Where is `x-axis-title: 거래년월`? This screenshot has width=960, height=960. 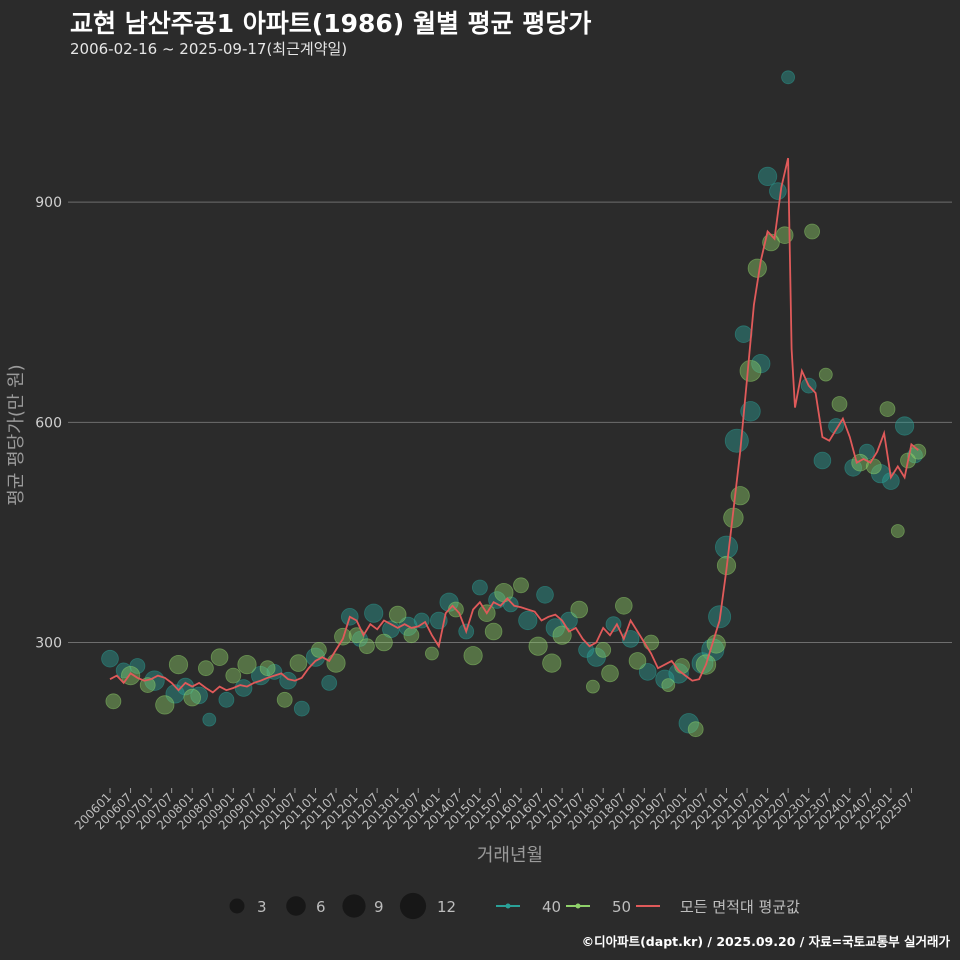 x-axis-title: 거래년월 is located at coordinates (510, 855).